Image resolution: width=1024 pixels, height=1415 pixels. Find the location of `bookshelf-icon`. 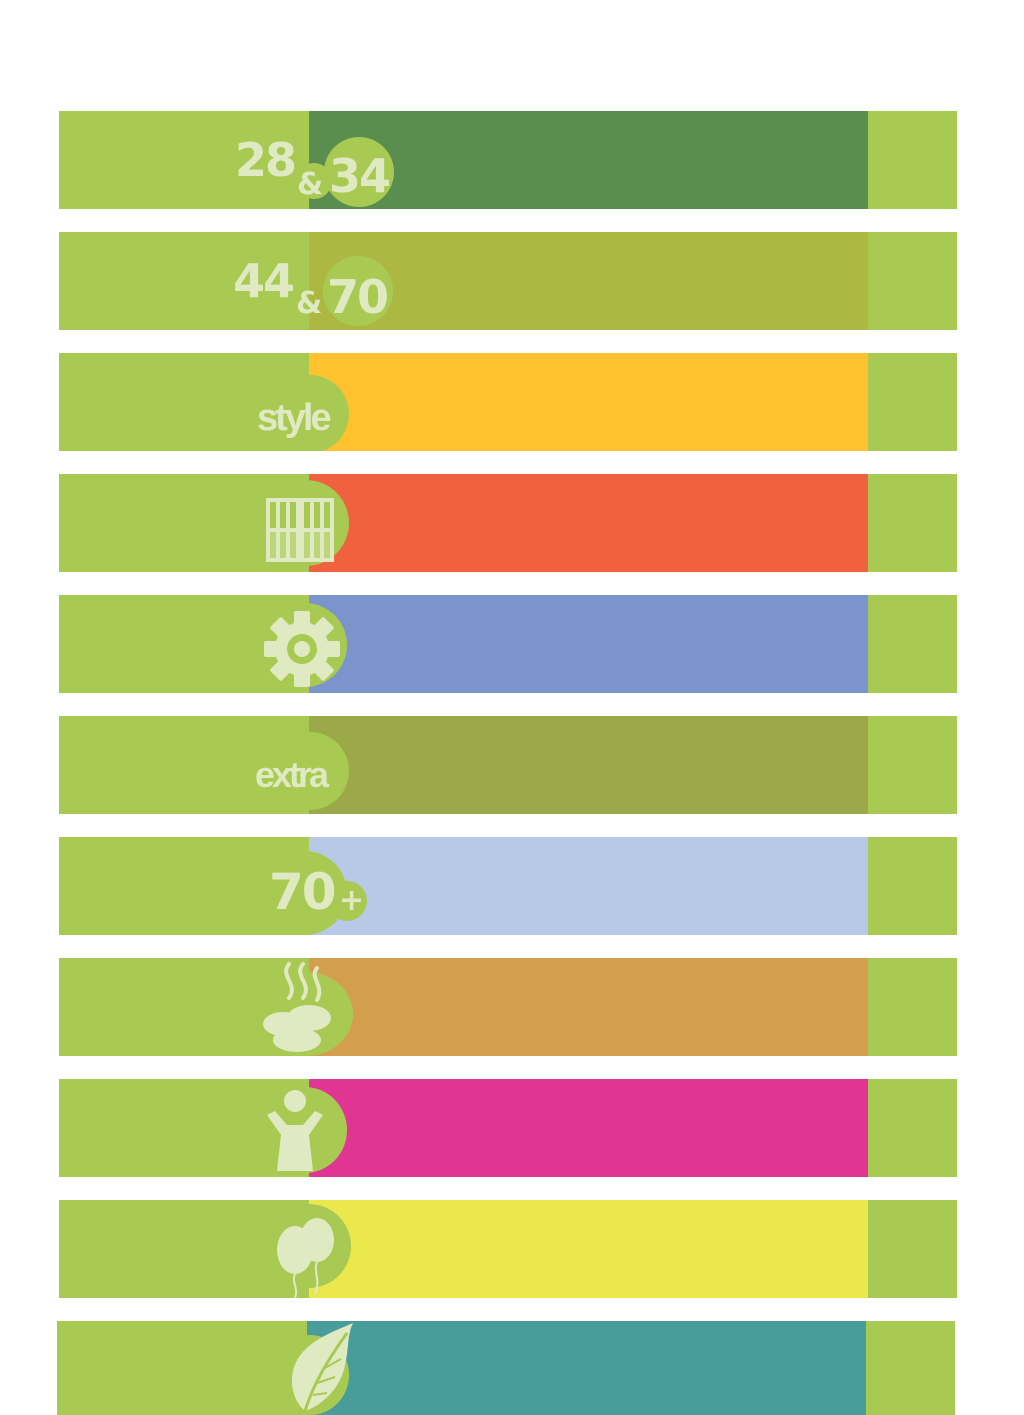

bookshelf-icon is located at coordinates (300, 529).